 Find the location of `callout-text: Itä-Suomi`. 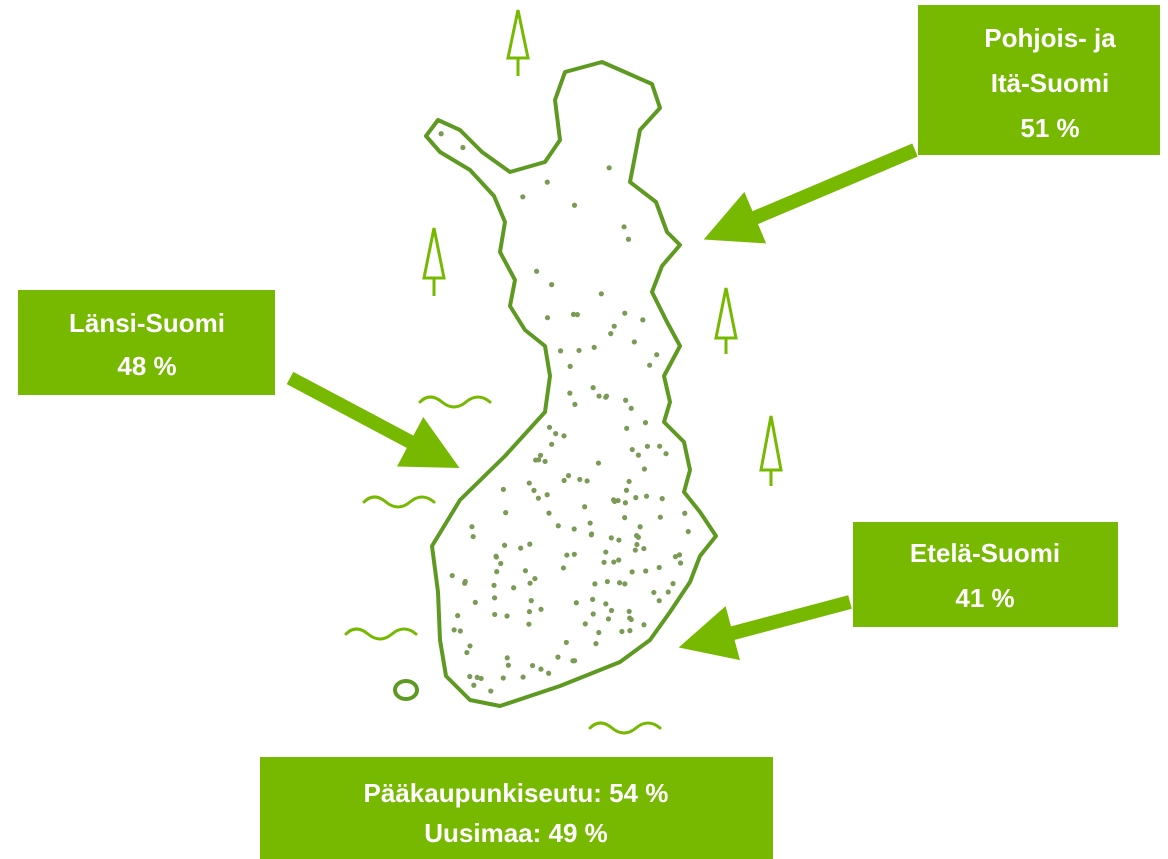

callout-text: Itä-Suomi is located at coordinates (1050, 83).